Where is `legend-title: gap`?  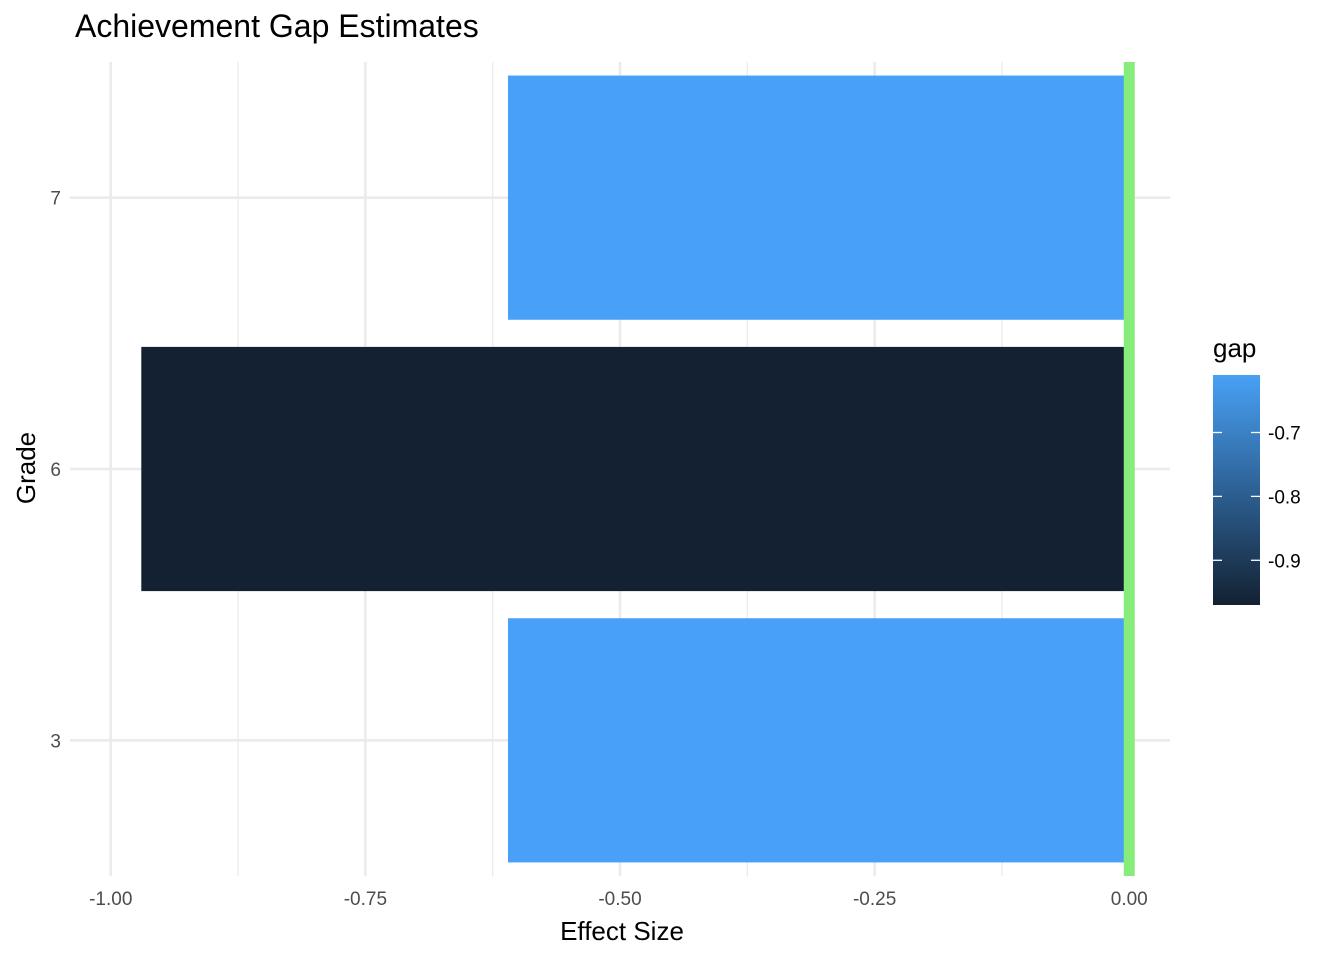 legend-title: gap is located at coordinates (1234, 348).